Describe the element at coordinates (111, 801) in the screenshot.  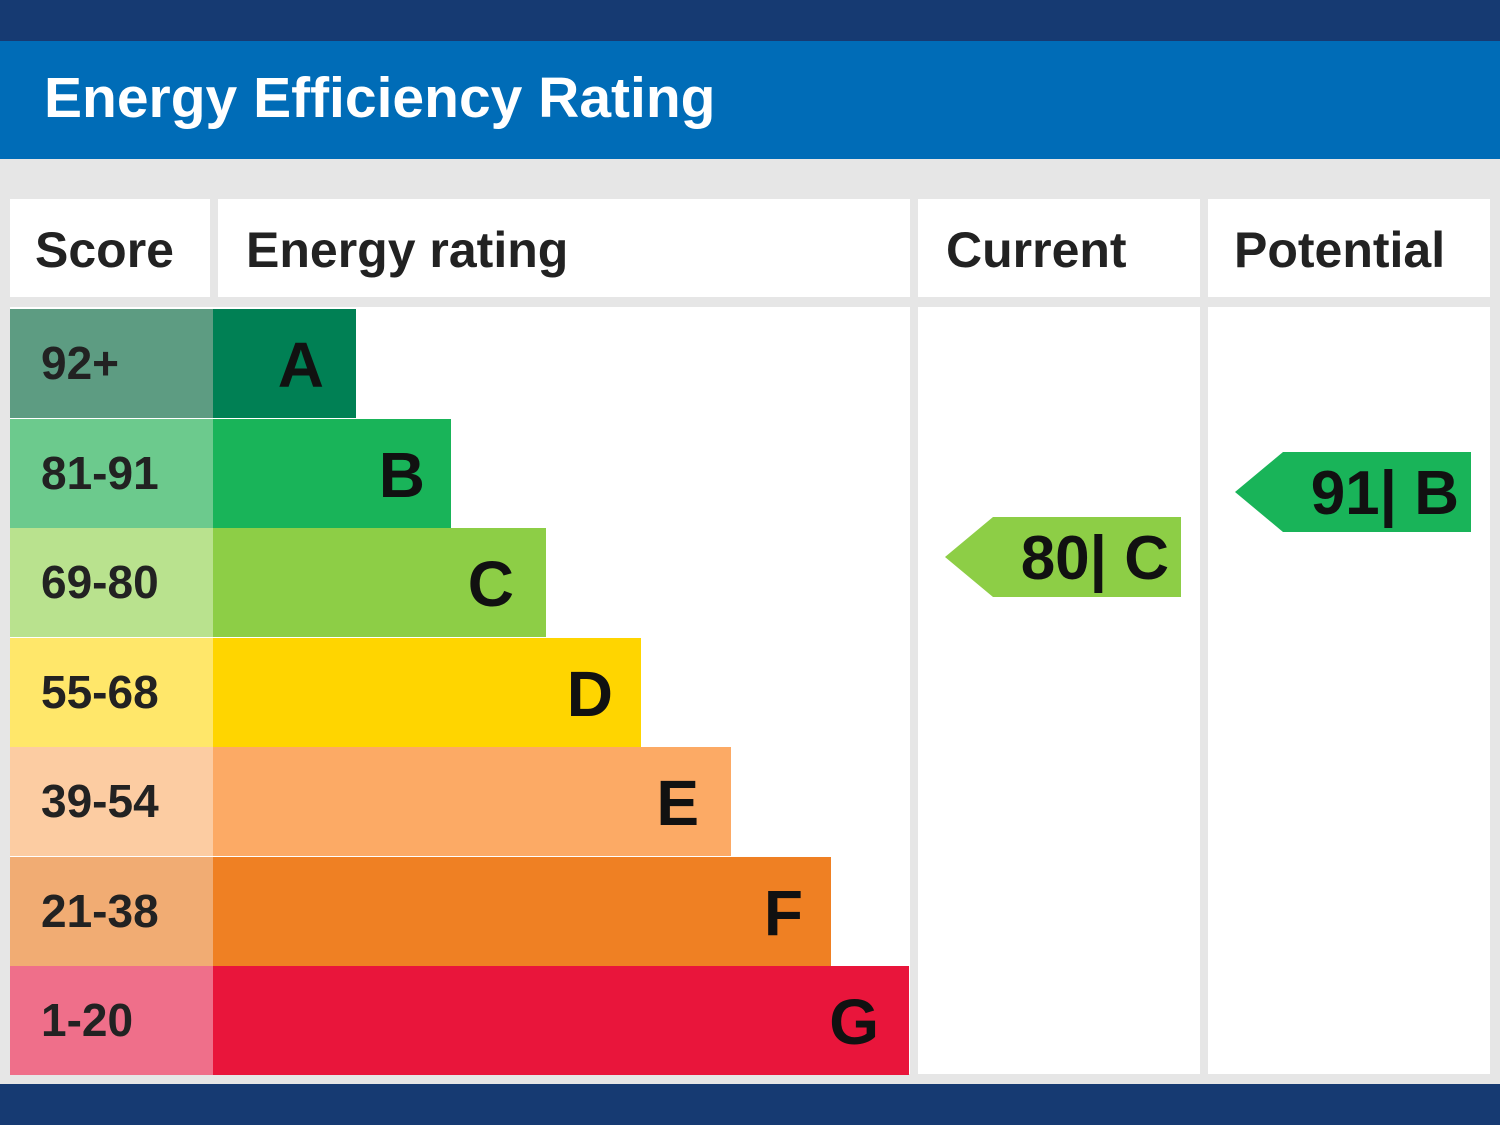
I see `score-range-e: 39-54` at that location.